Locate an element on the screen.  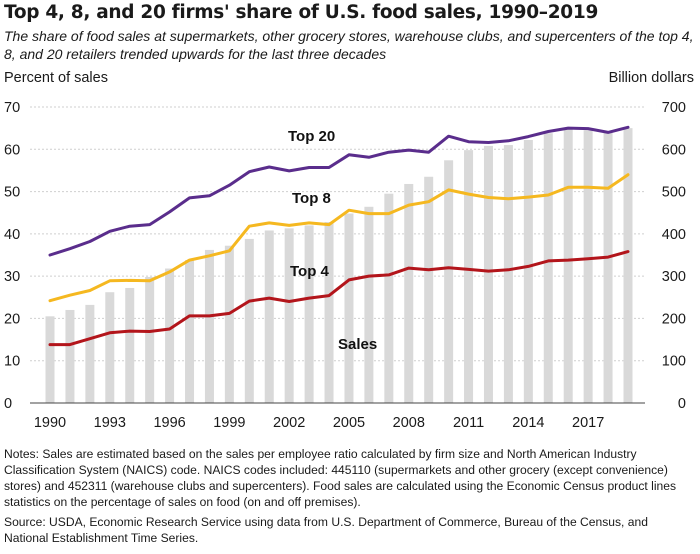
series-label-top8: Top 8 is located at coordinates (311, 198).